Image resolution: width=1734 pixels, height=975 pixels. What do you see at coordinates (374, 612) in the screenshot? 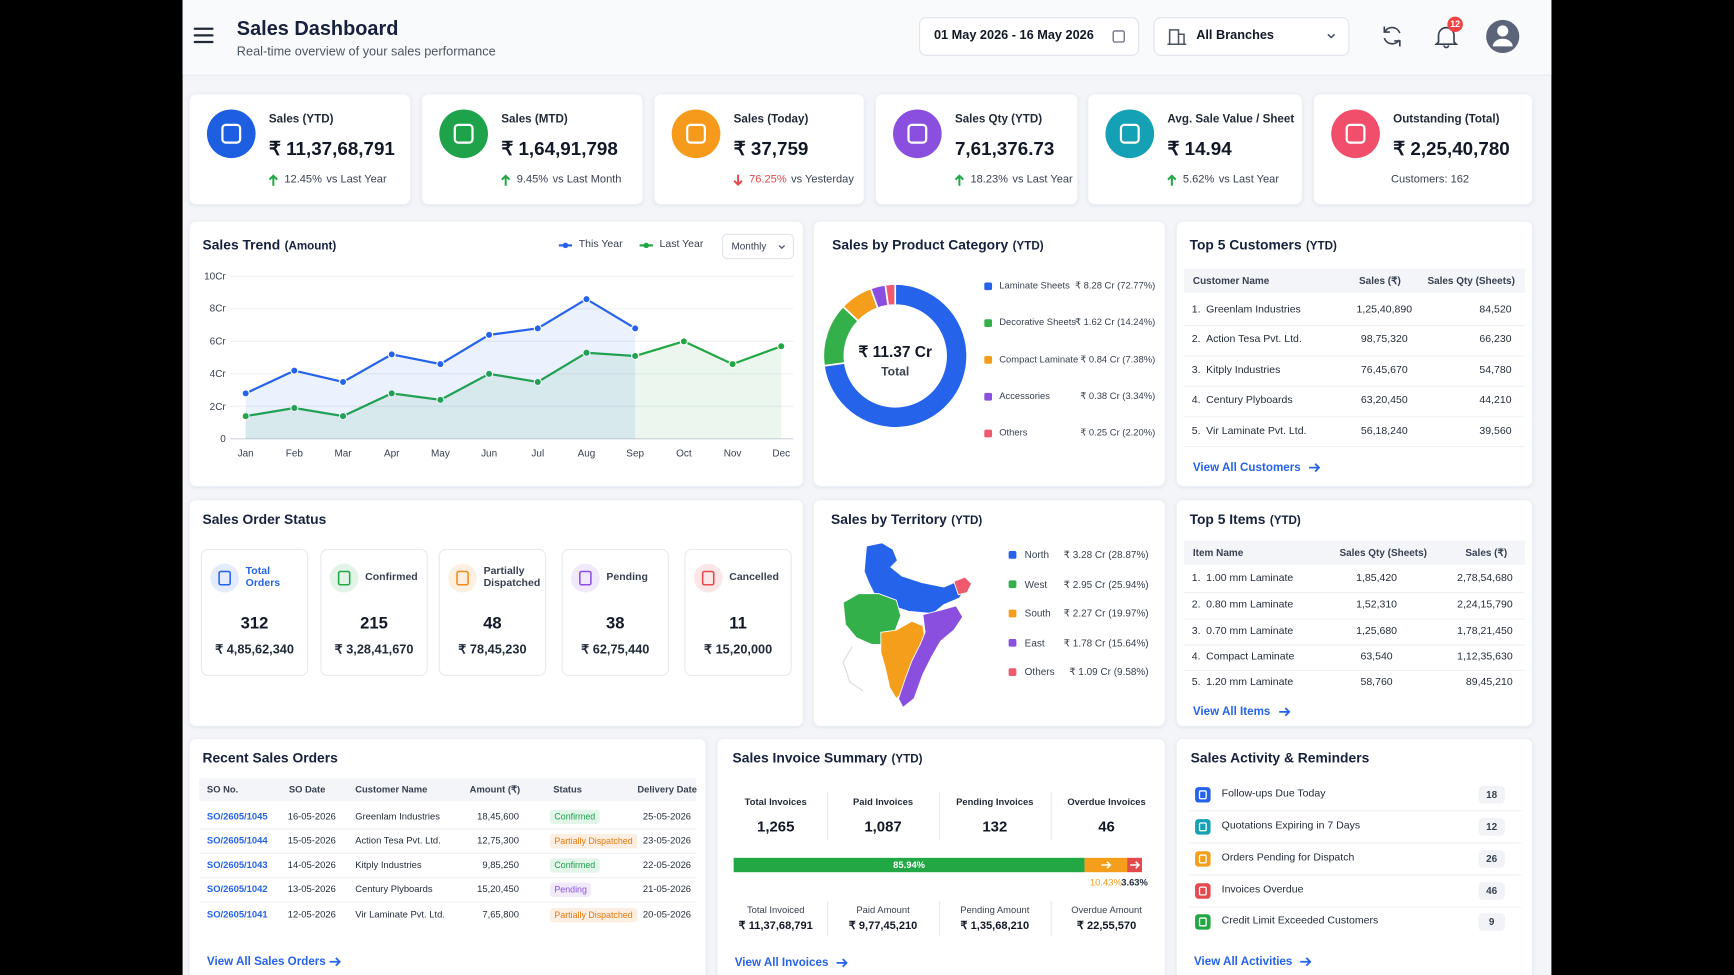
I see `status-card` at bounding box center [374, 612].